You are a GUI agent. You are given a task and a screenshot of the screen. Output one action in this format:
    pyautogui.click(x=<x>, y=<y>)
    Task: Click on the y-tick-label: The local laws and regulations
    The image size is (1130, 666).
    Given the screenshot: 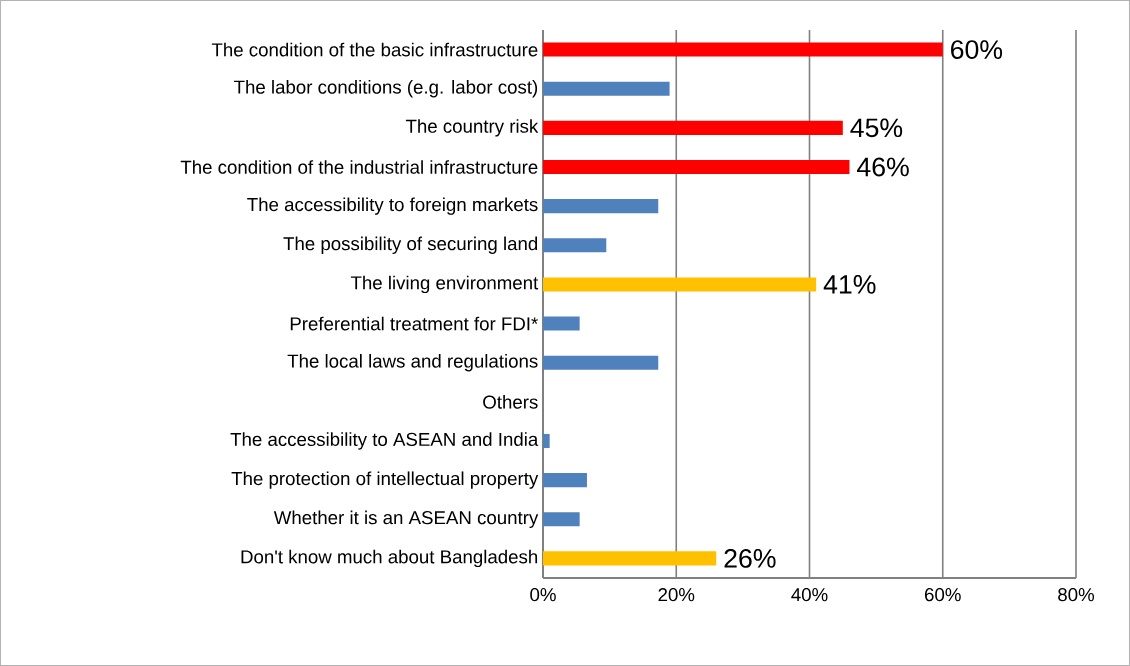 What is the action you would take?
    pyautogui.click(x=412, y=363)
    